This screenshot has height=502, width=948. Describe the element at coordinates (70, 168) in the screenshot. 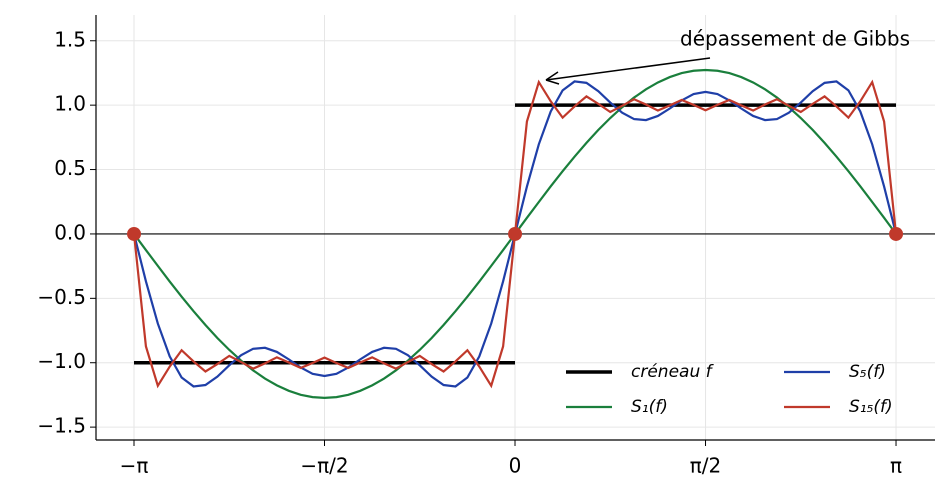

I see `y-tick-label: 0.5` at that location.